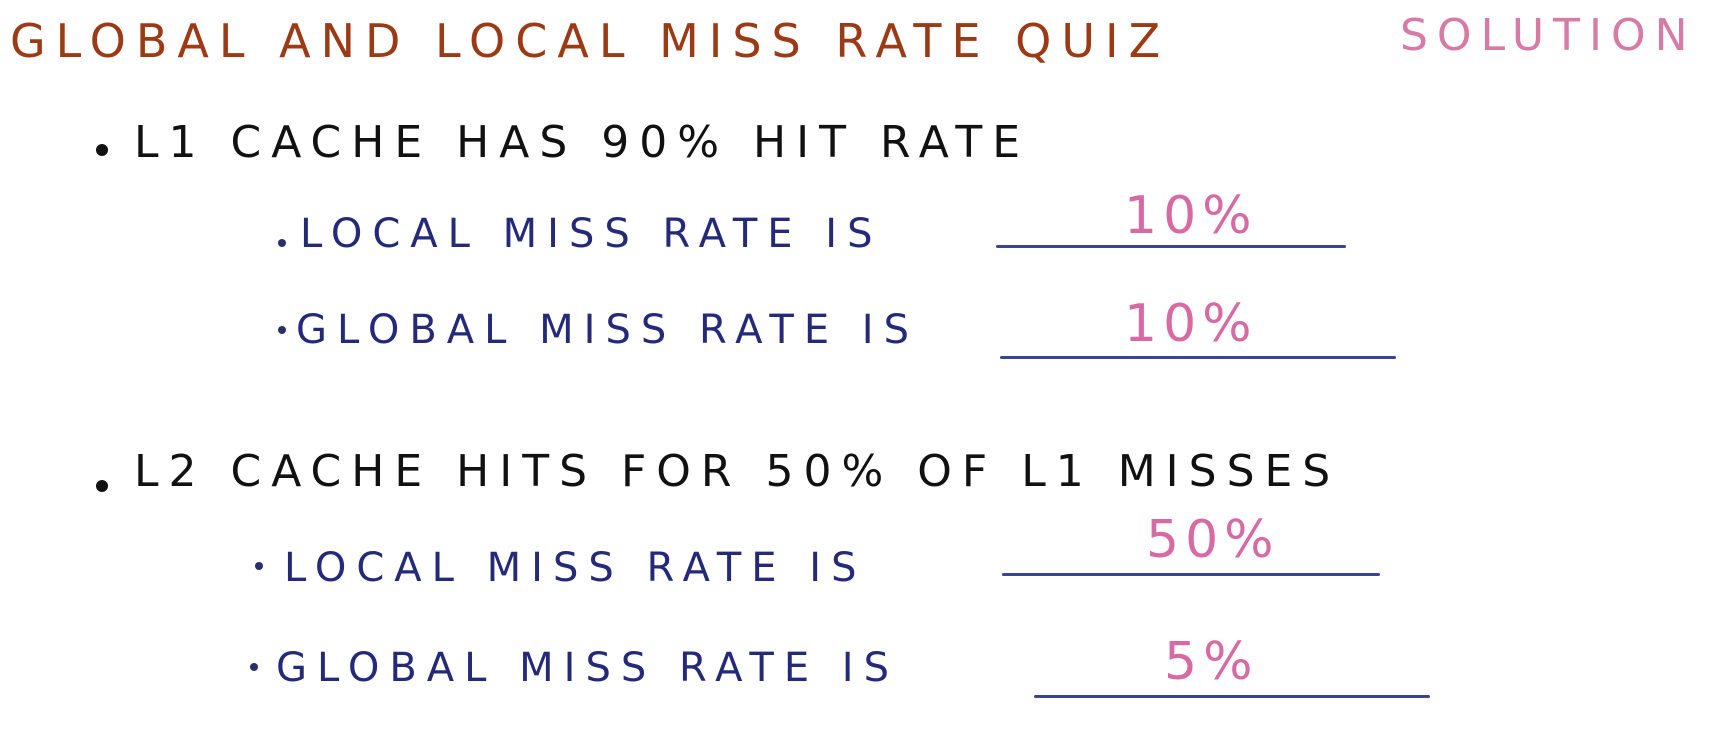  What do you see at coordinates (587, 668) in the screenshot?
I see `l2-global-miss-label: GLOBAL MISS RATE IS` at bounding box center [587, 668].